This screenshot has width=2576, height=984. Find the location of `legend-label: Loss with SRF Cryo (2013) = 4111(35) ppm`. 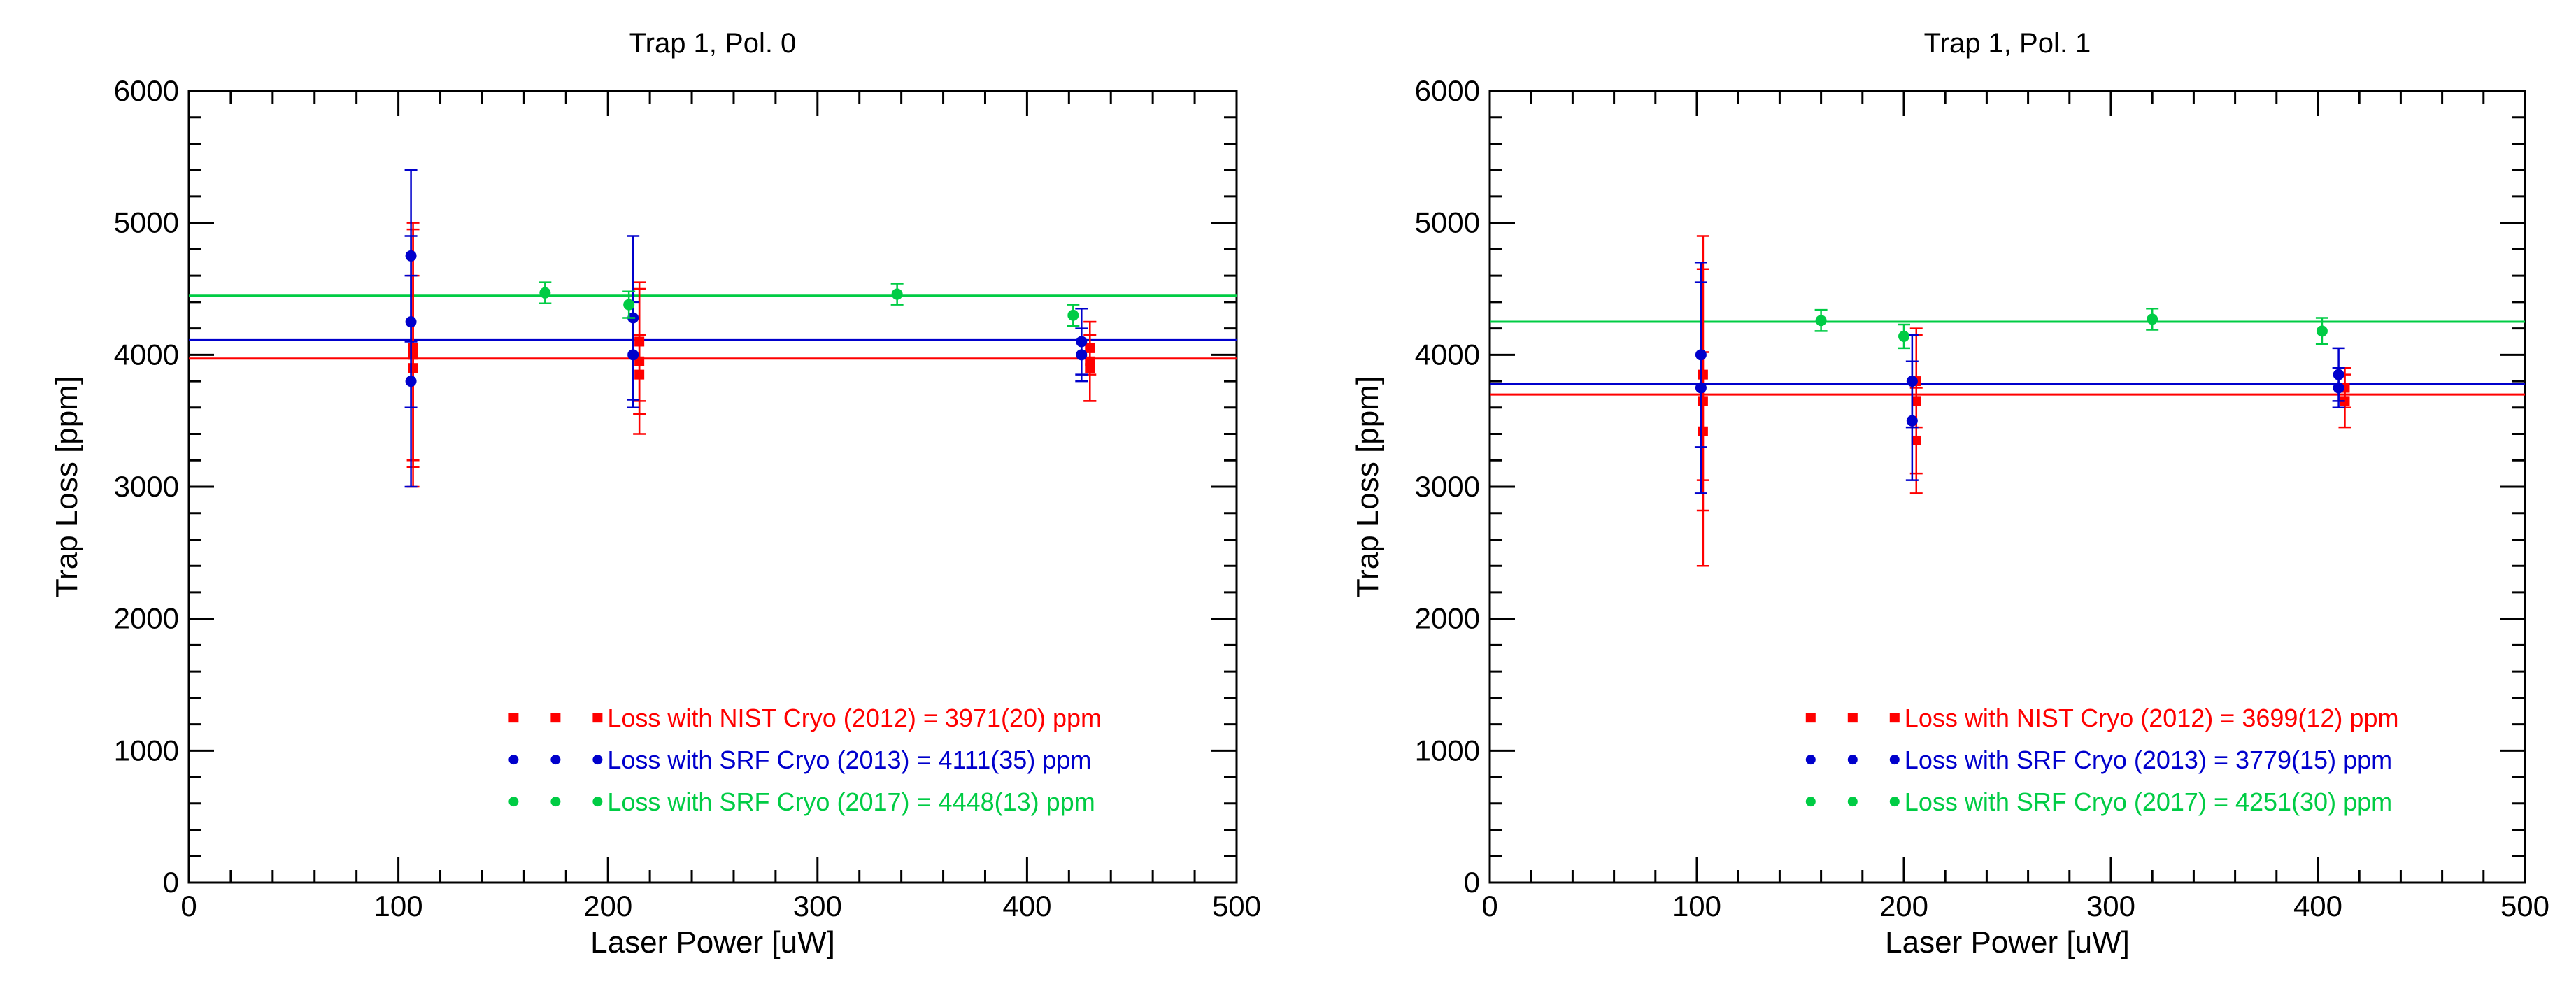

legend-label: Loss with SRF Cryo (2013) = 4111(35) ppm is located at coordinates (849, 760).